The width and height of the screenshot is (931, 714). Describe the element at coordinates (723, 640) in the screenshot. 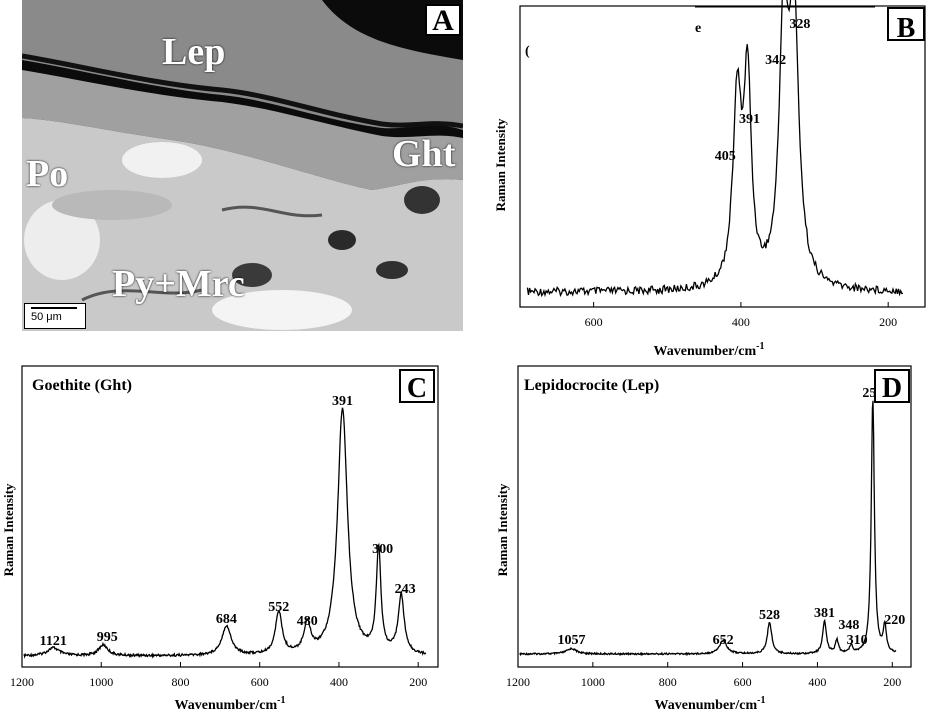

I see `peak-label-652: 652` at that location.